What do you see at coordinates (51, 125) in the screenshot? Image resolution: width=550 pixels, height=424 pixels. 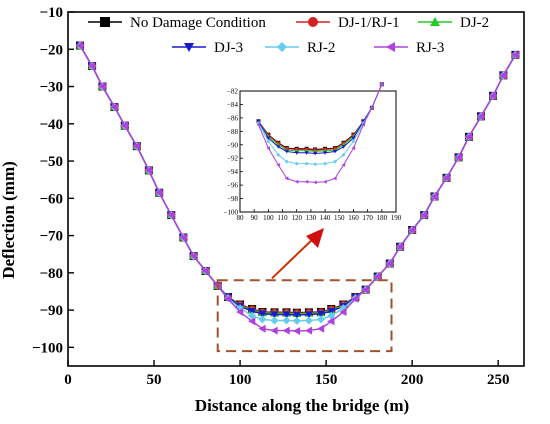 I see `y-tick-label: −40` at bounding box center [51, 125].